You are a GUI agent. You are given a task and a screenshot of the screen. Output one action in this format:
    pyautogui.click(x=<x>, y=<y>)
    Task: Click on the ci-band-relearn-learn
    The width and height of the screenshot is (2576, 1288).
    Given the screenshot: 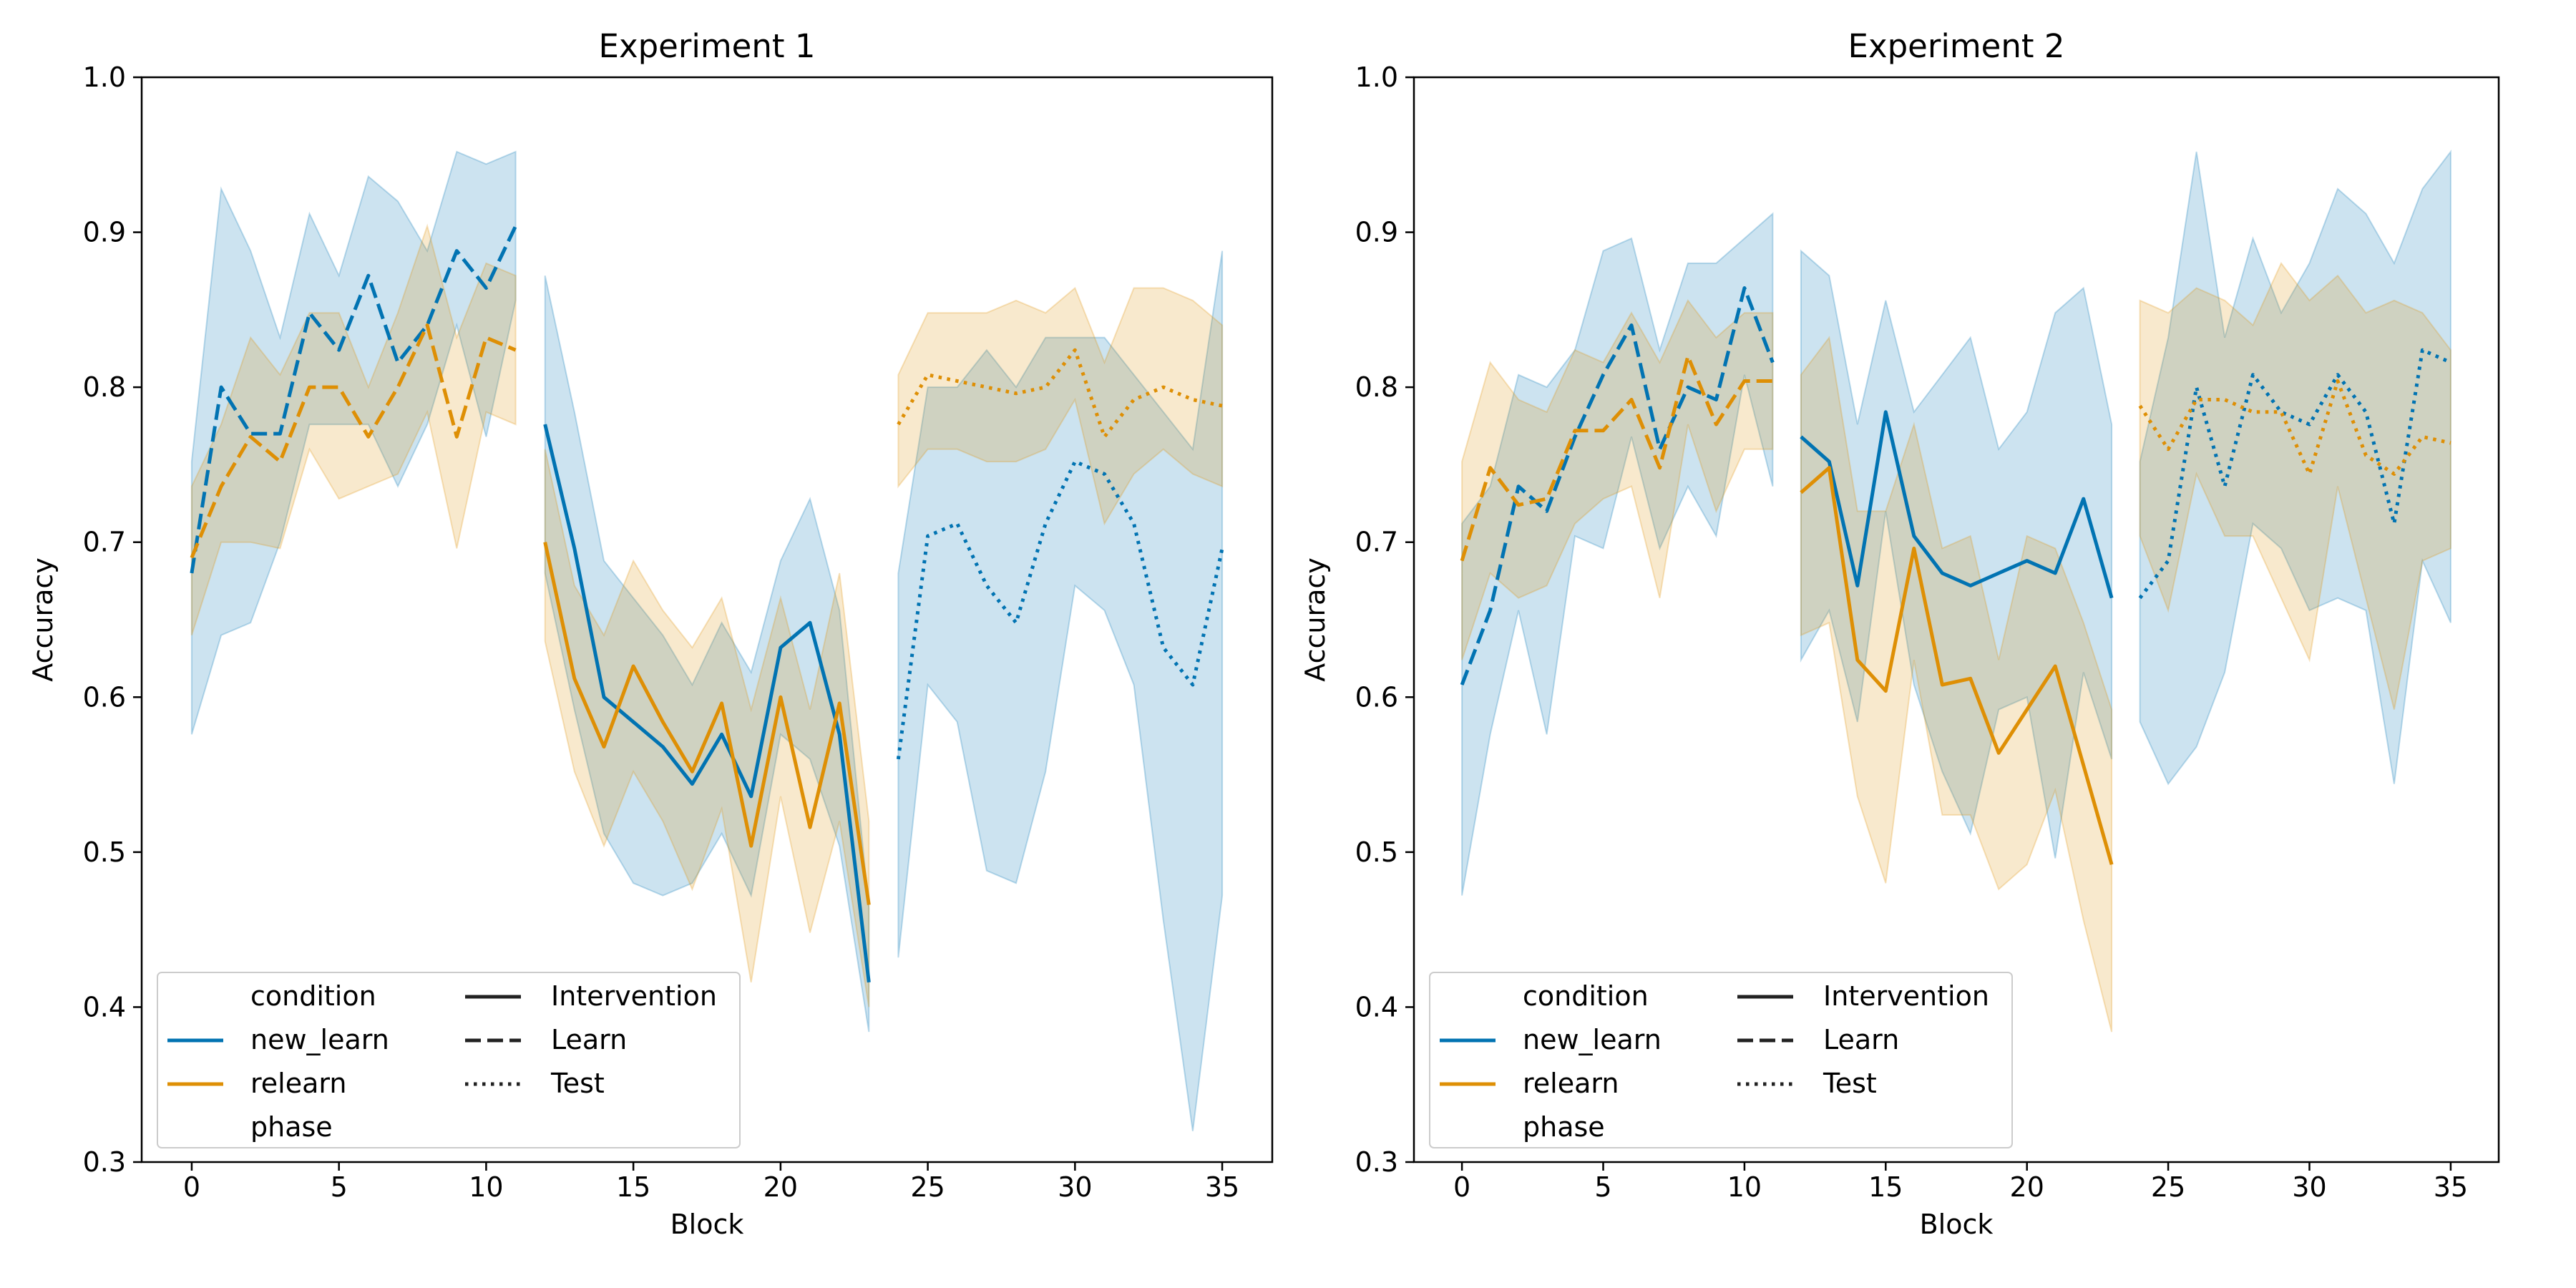 What is the action you would take?
    pyautogui.click(x=353, y=429)
    